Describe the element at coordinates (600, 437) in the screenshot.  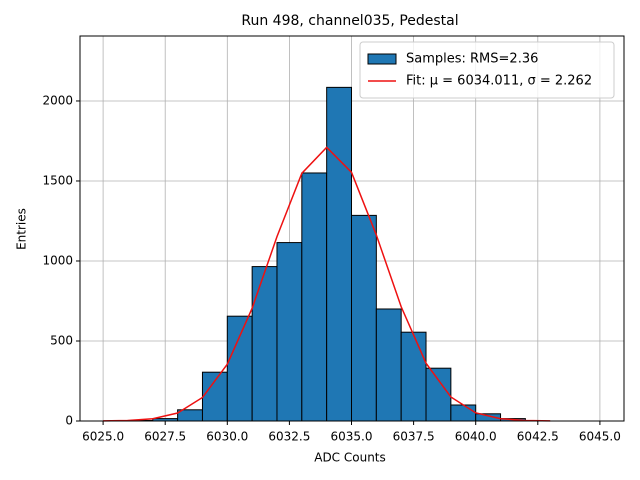
I see `x-tick-label: 6045.0` at that location.